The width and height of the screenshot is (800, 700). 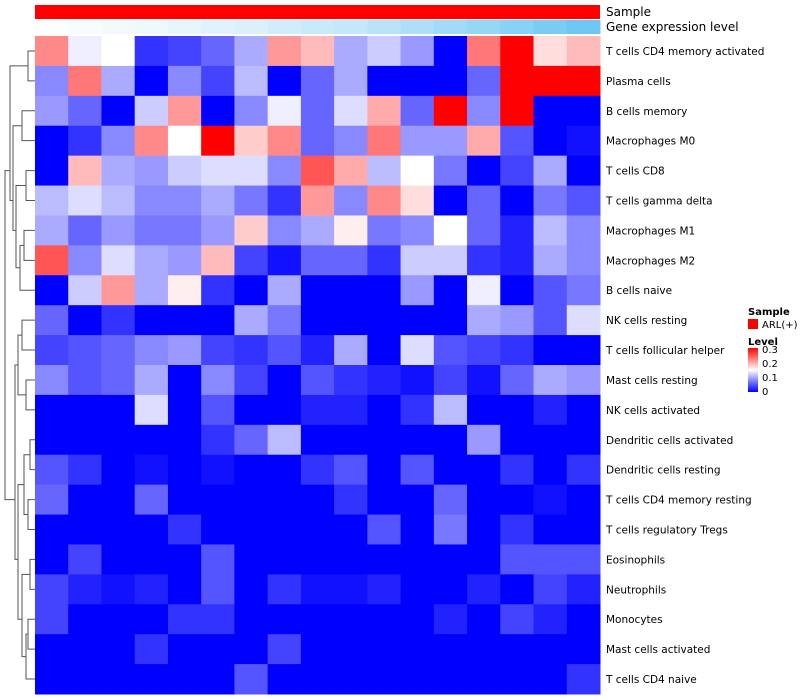 What do you see at coordinates (646, 112) in the screenshot?
I see `row-label: B cells memory` at bounding box center [646, 112].